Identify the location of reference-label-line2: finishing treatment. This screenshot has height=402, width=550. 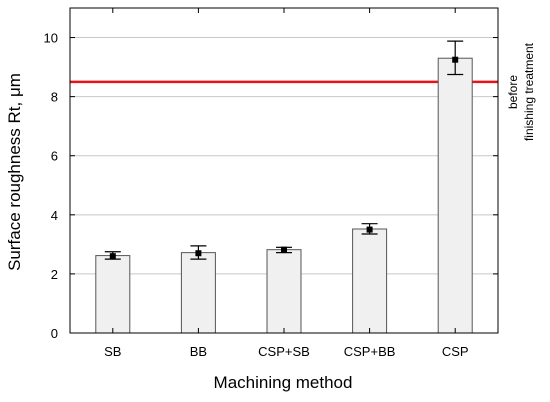
(529, 91).